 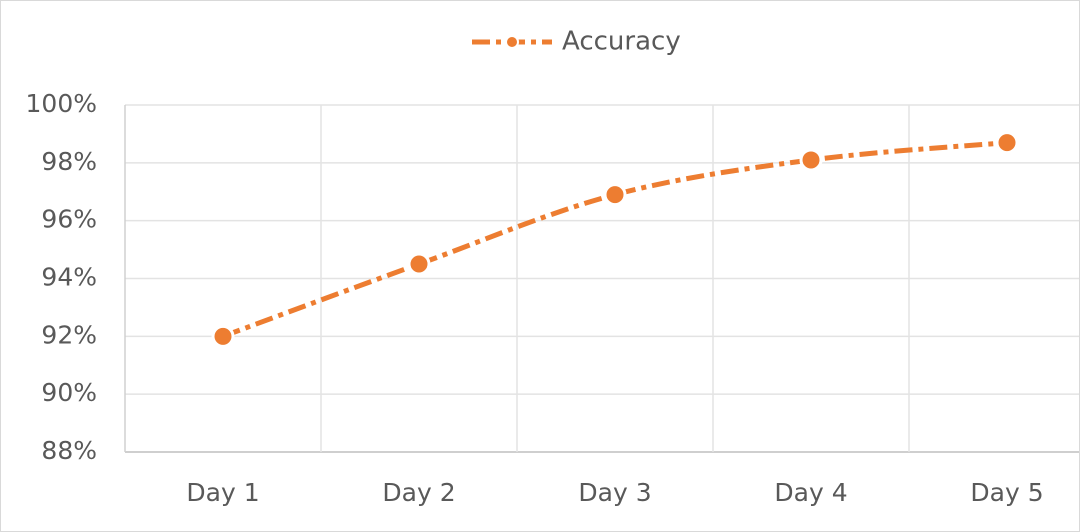 What do you see at coordinates (512, 42) in the screenshot?
I see `legend-marker` at bounding box center [512, 42].